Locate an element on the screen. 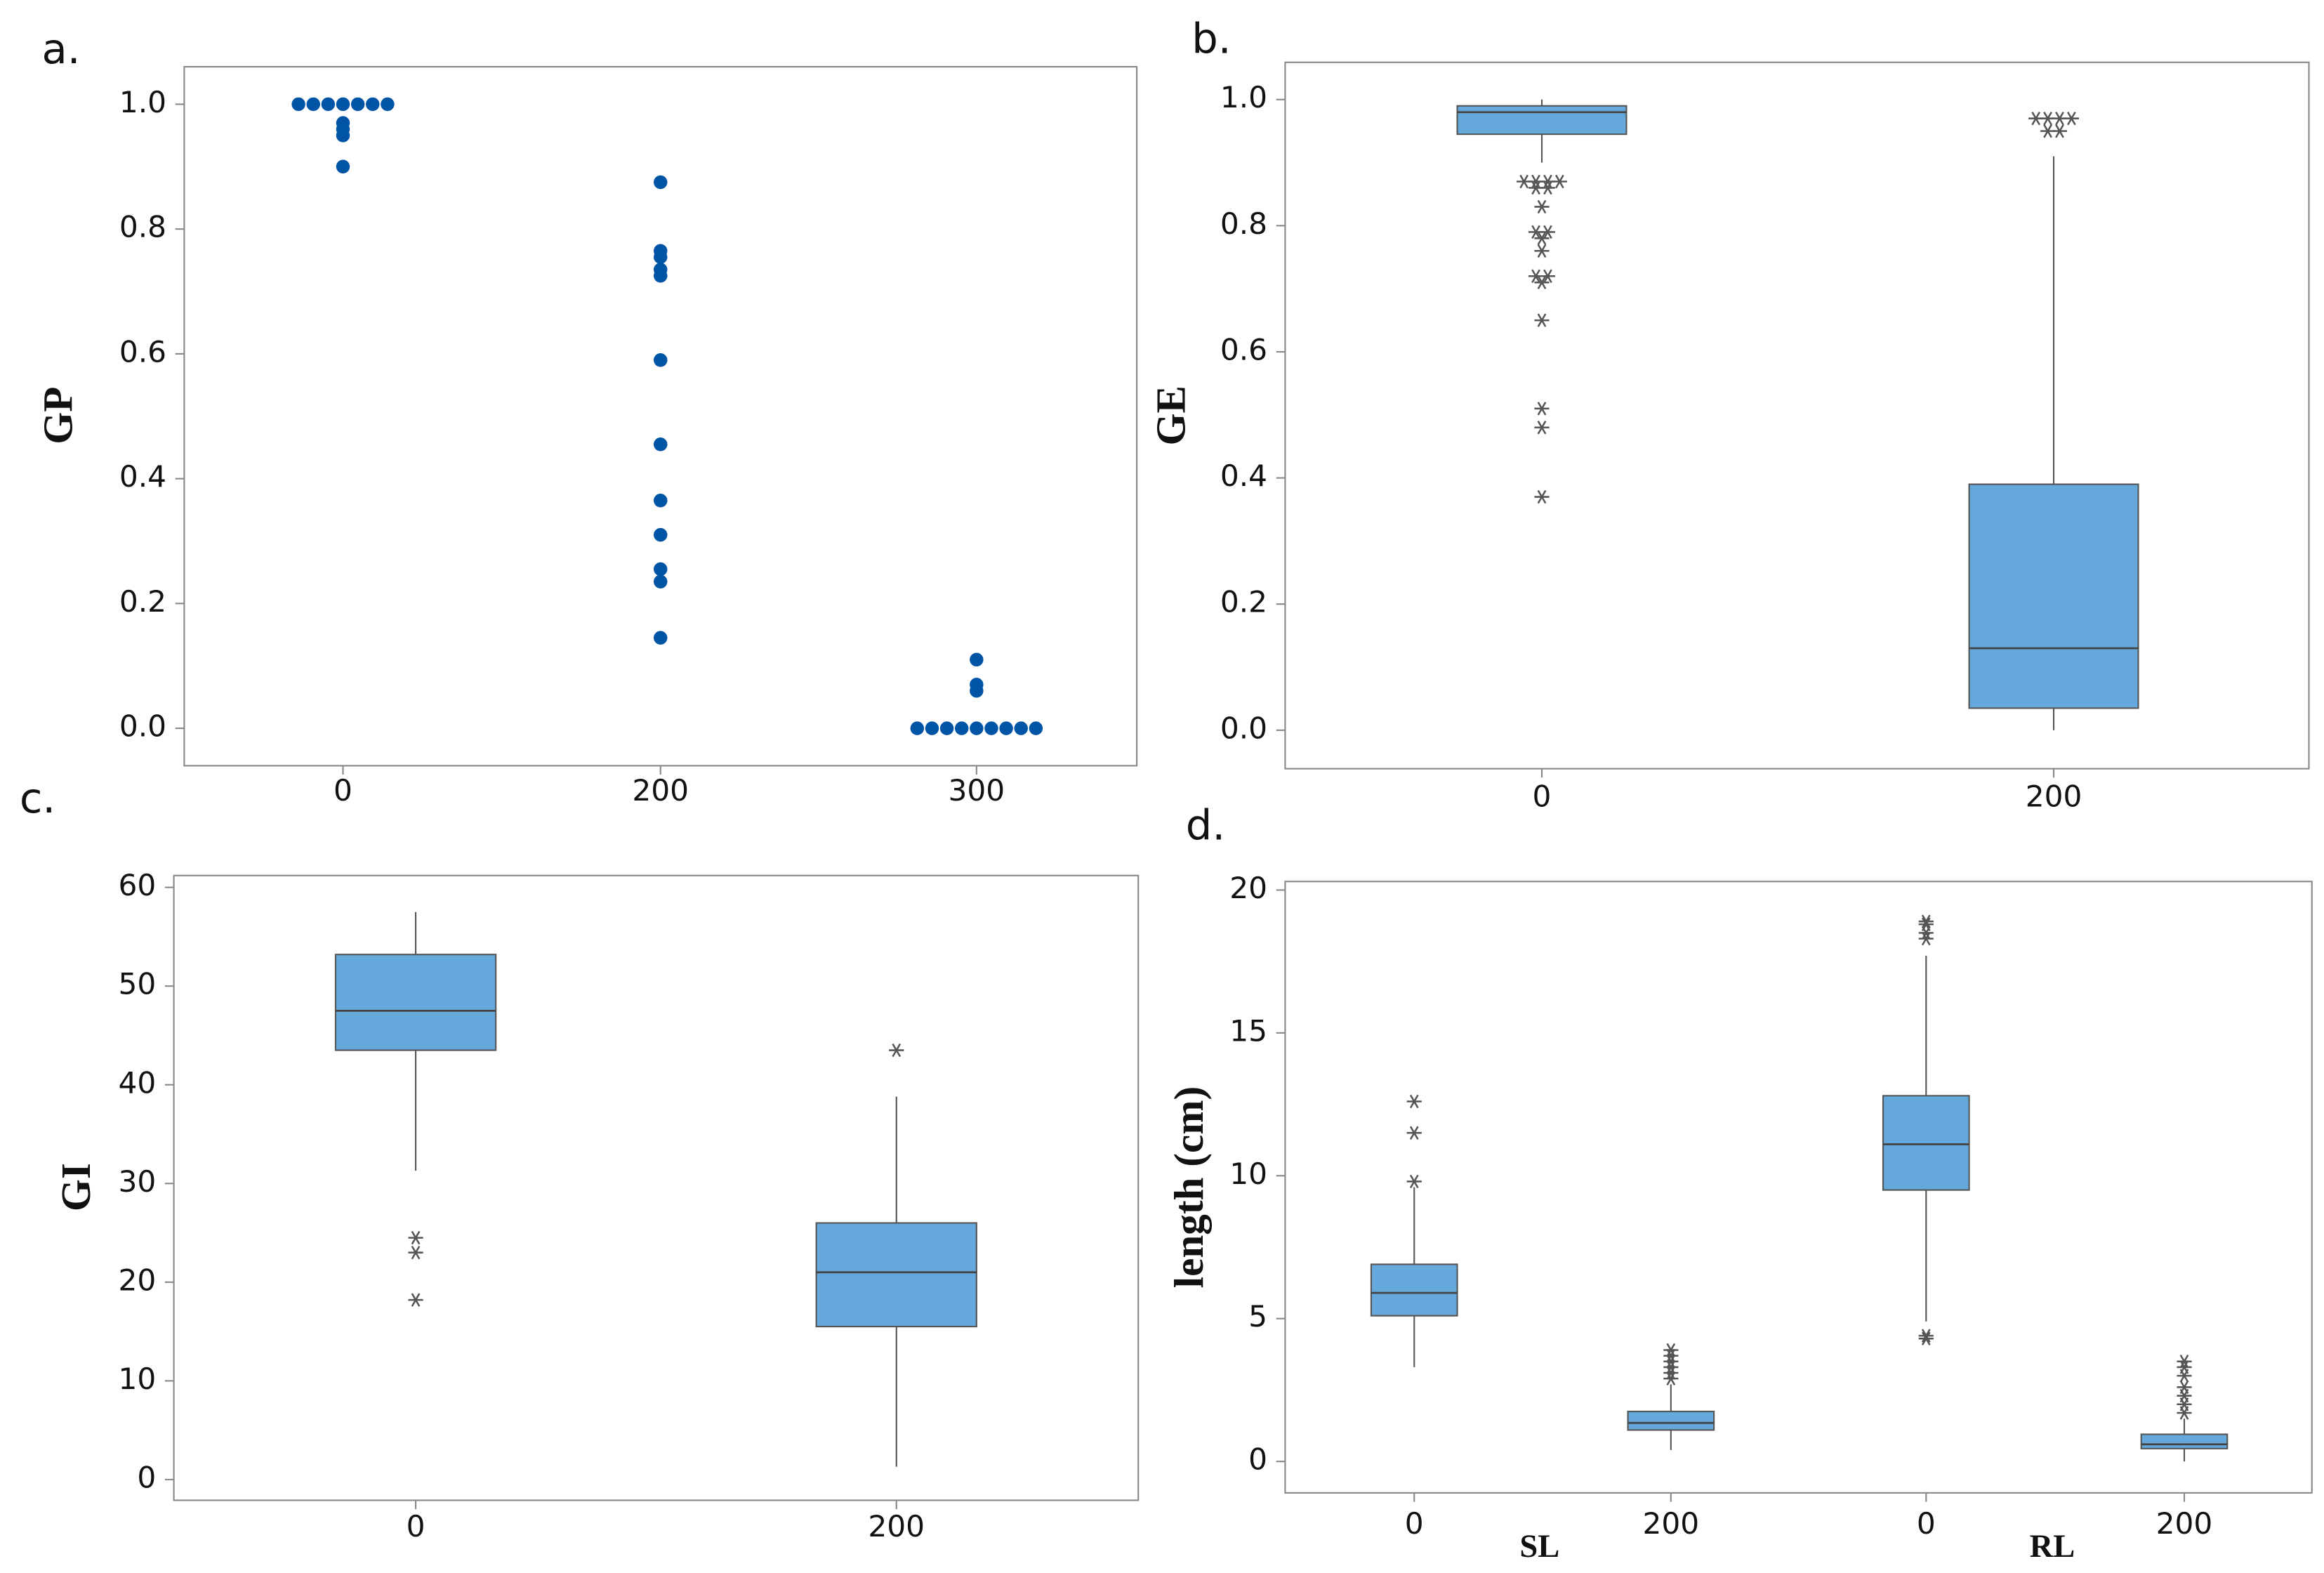  y-tick-label: 5 is located at coordinates (1257, 1316).